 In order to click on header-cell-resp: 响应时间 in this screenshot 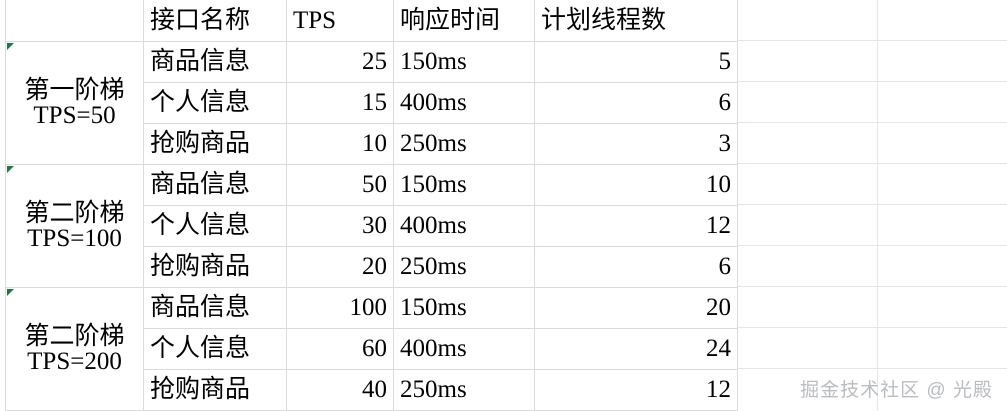, I will do `click(464, 21)`.